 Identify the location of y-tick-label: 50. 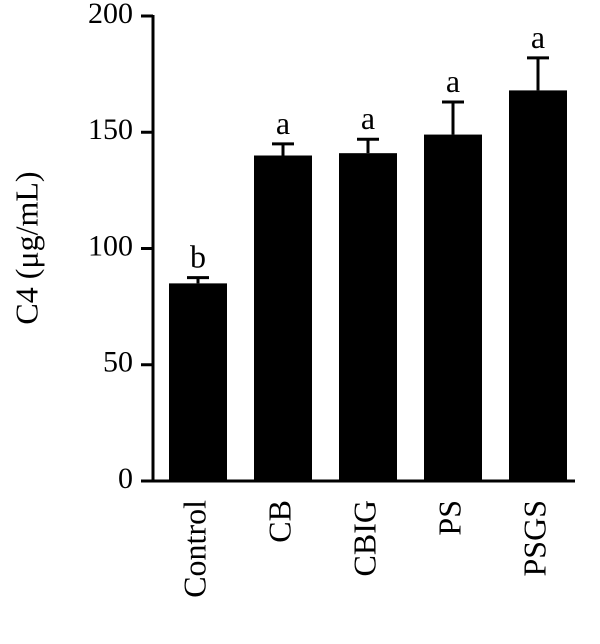
(118, 362).